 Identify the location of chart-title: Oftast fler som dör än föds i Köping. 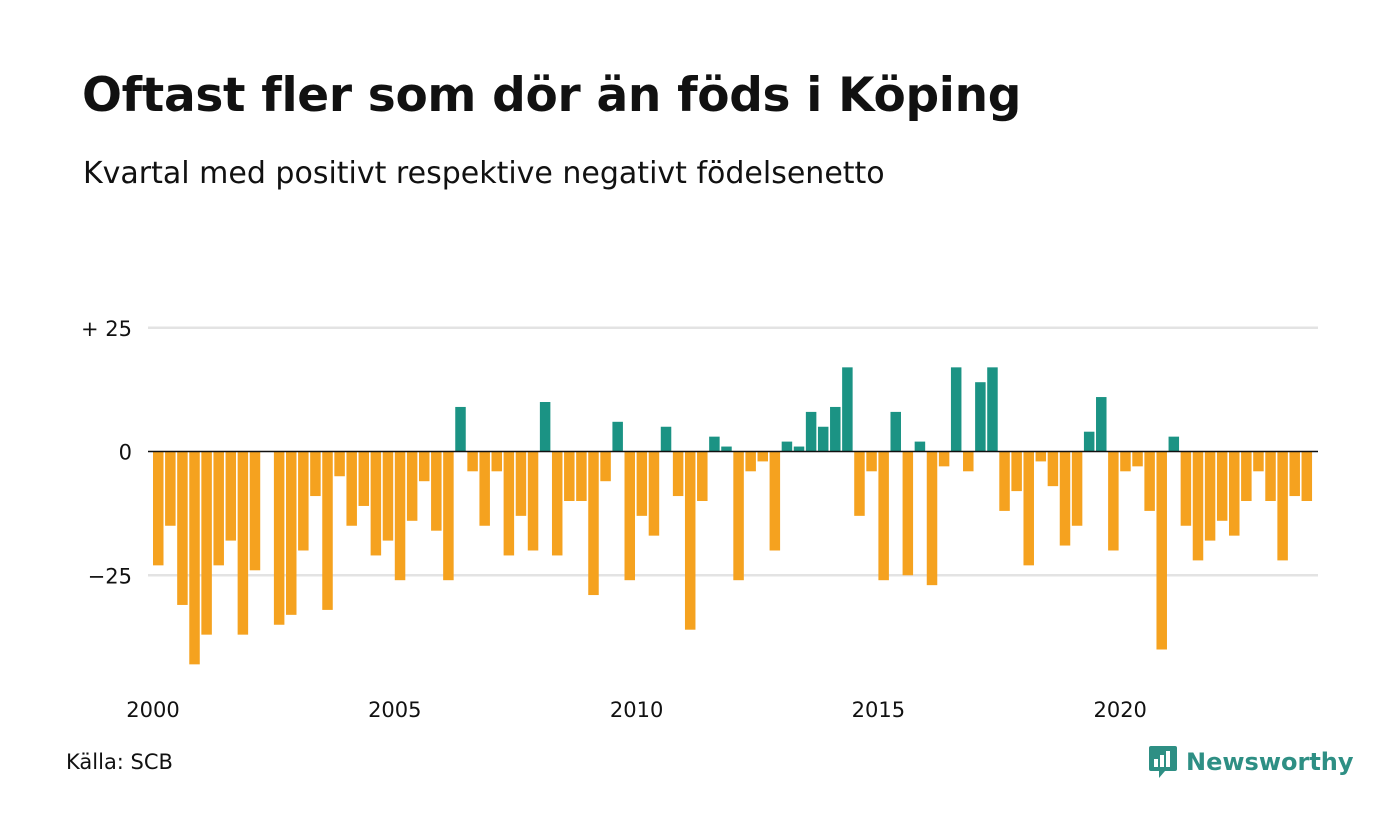
(552, 95).